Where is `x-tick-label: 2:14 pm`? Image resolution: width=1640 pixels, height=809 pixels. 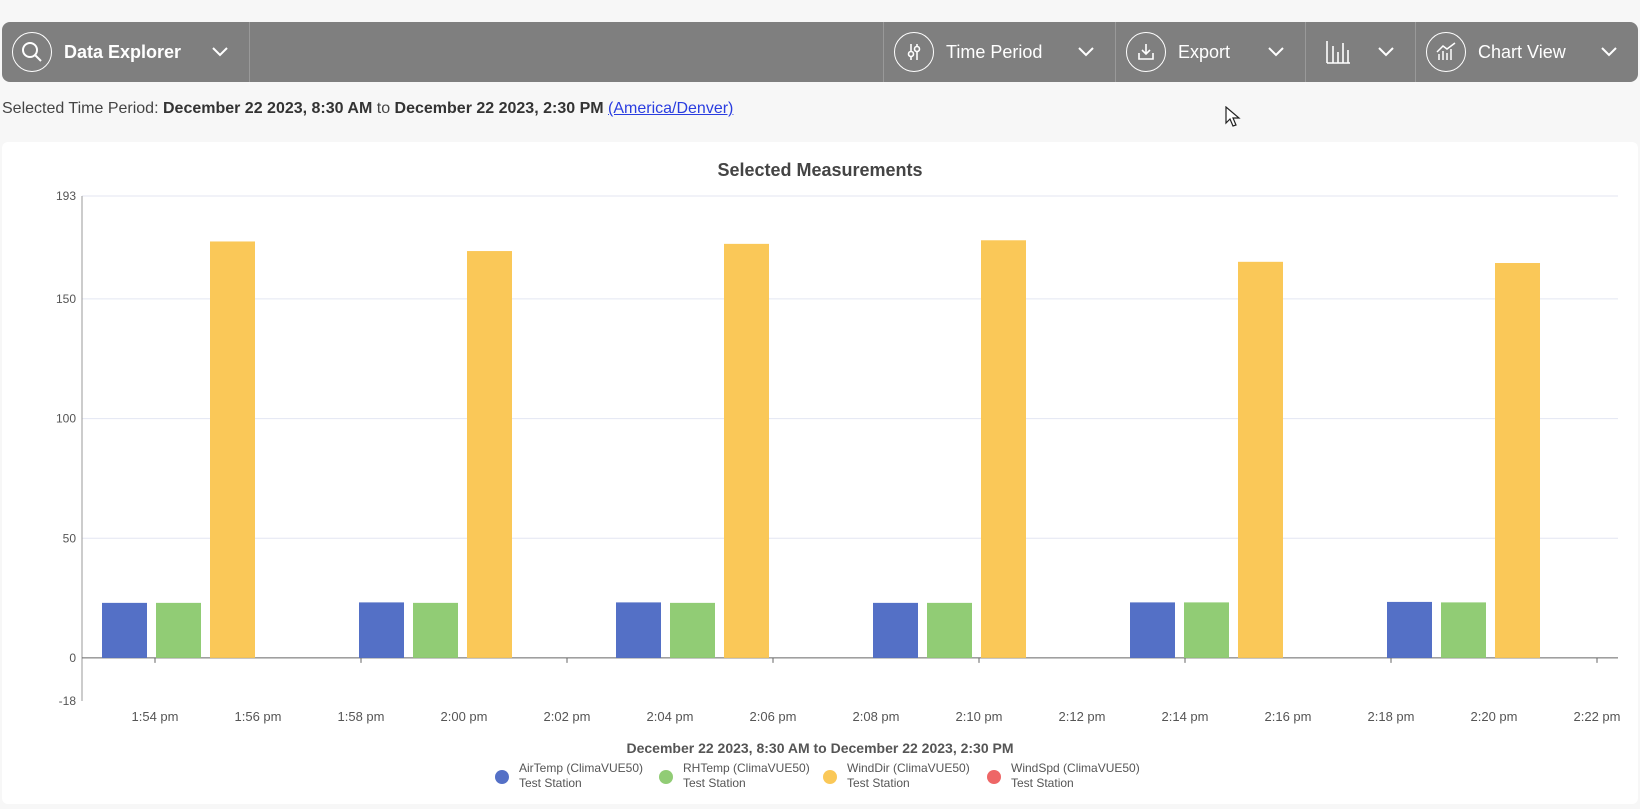 x-tick-label: 2:14 pm is located at coordinates (1185, 716).